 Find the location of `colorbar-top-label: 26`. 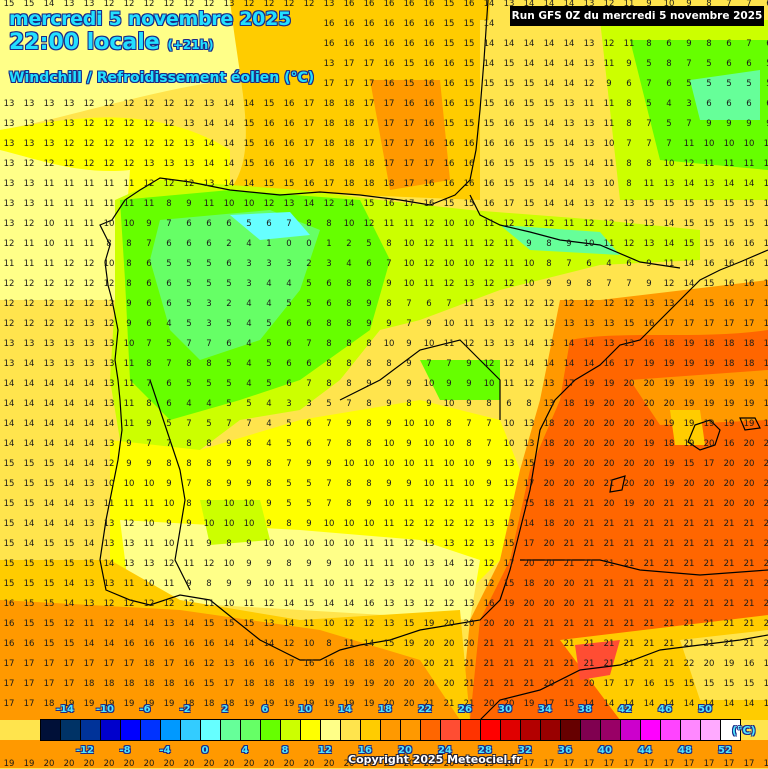

colorbar-top-label: 26 is located at coordinates (465, 709).